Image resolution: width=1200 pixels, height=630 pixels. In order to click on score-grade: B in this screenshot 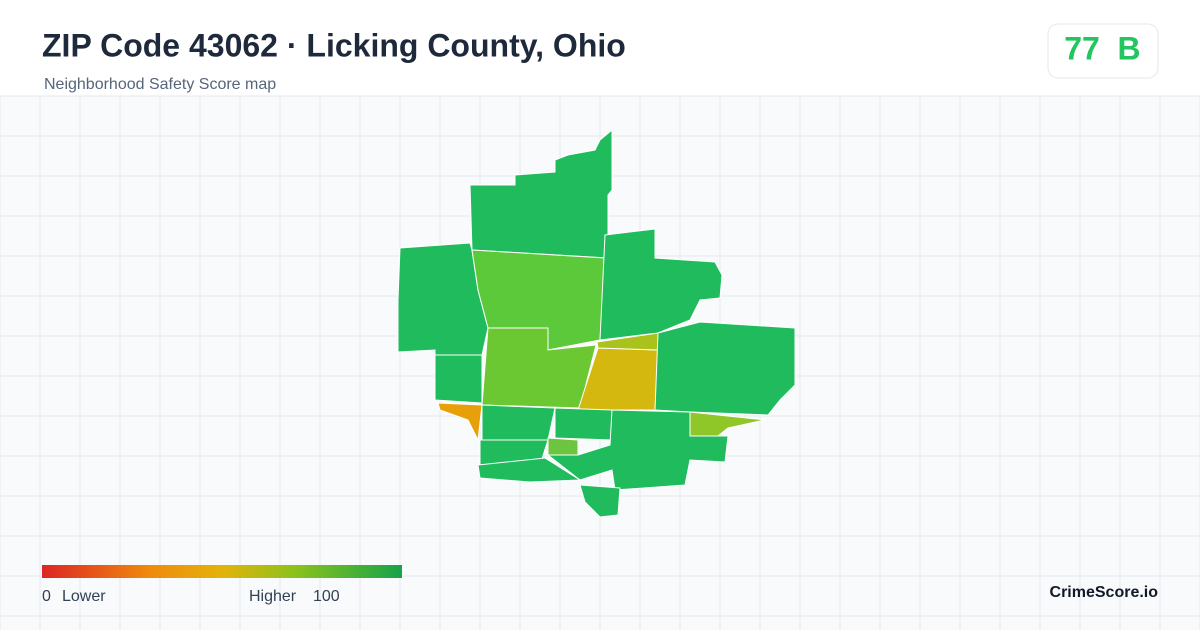, I will do `click(1128, 48)`.